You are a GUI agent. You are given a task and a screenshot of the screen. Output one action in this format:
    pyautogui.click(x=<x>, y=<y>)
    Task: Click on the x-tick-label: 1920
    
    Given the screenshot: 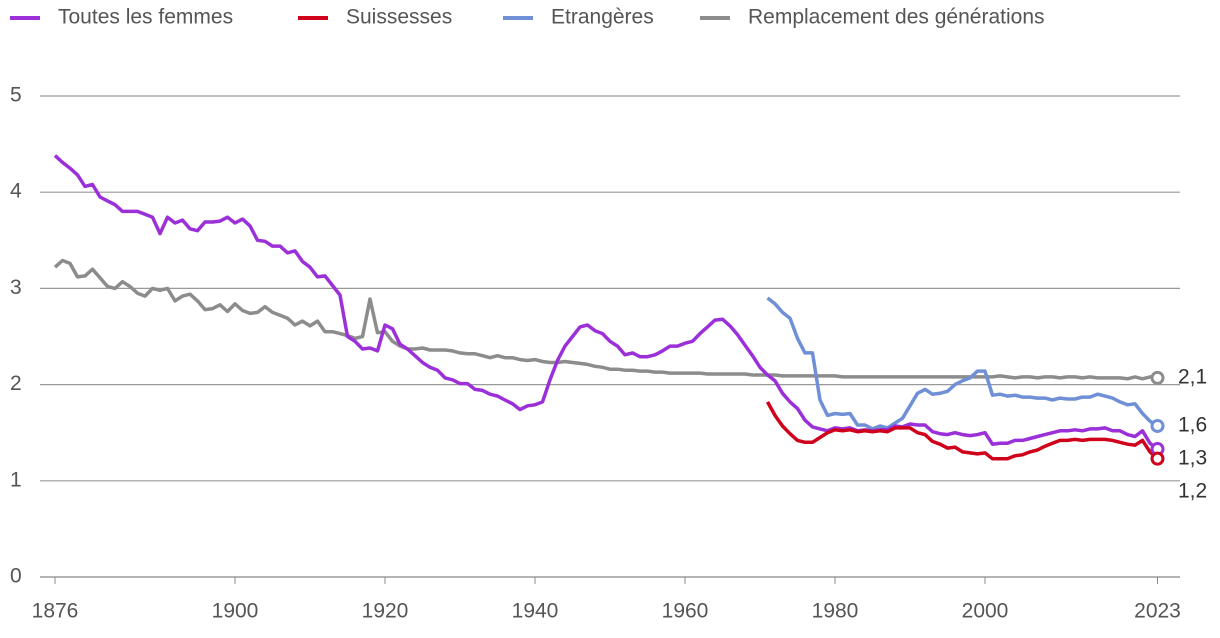 What is the action you would take?
    pyautogui.click(x=385, y=611)
    